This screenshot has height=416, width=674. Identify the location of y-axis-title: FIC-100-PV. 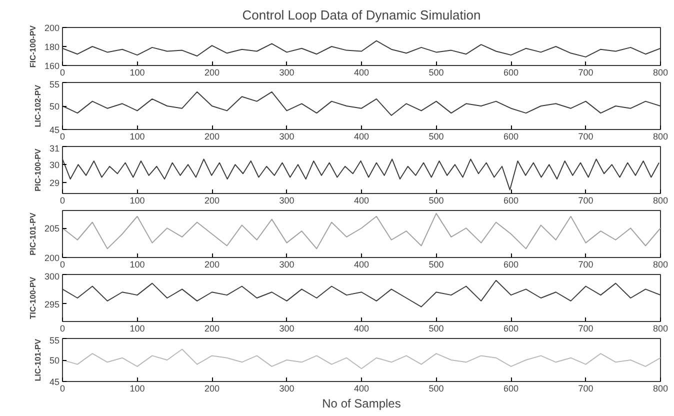
(33, 46).